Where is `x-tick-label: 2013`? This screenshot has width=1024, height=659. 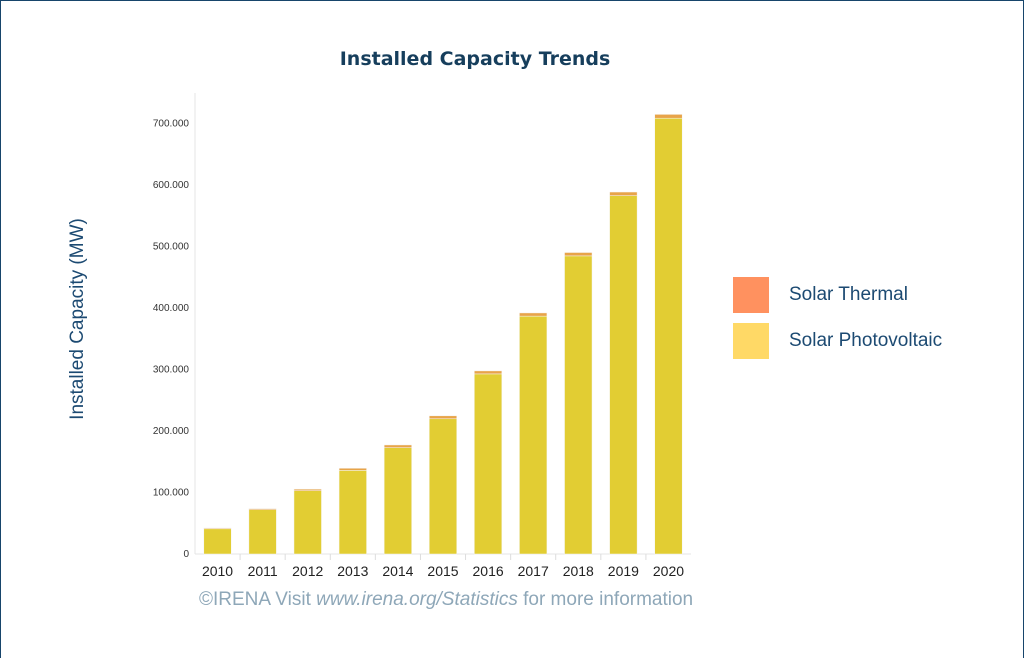 x-tick-label: 2013 is located at coordinates (352, 571).